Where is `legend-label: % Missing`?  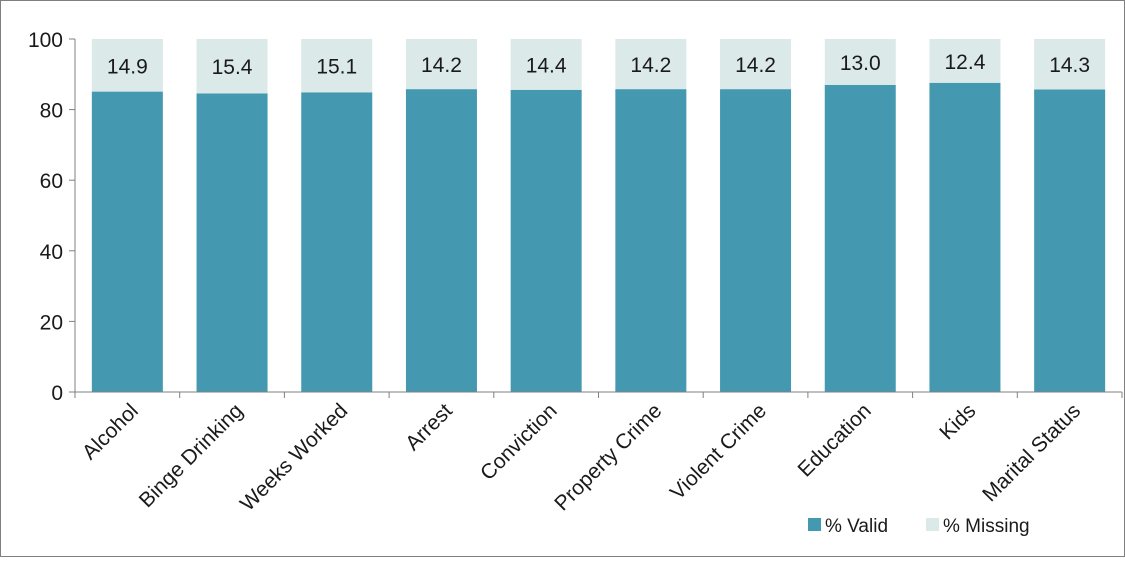 legend-label: % Missing is located at coordinates (986, 526).